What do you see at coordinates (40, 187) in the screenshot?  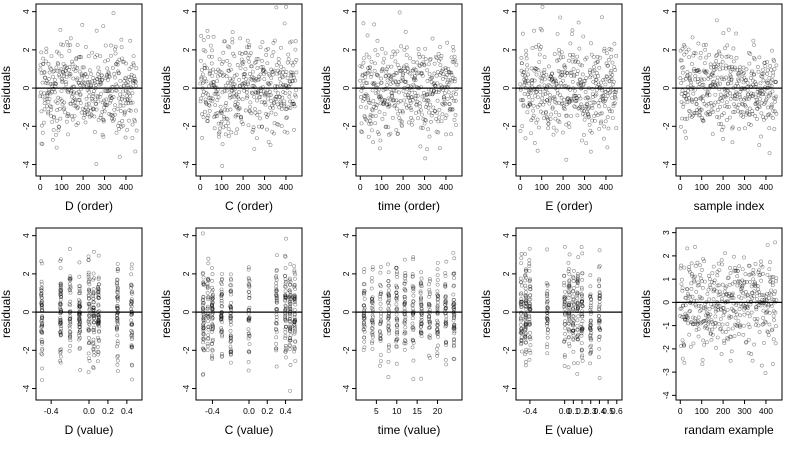 I see `x-tick-label: 0` at bounding box center [40, 187].